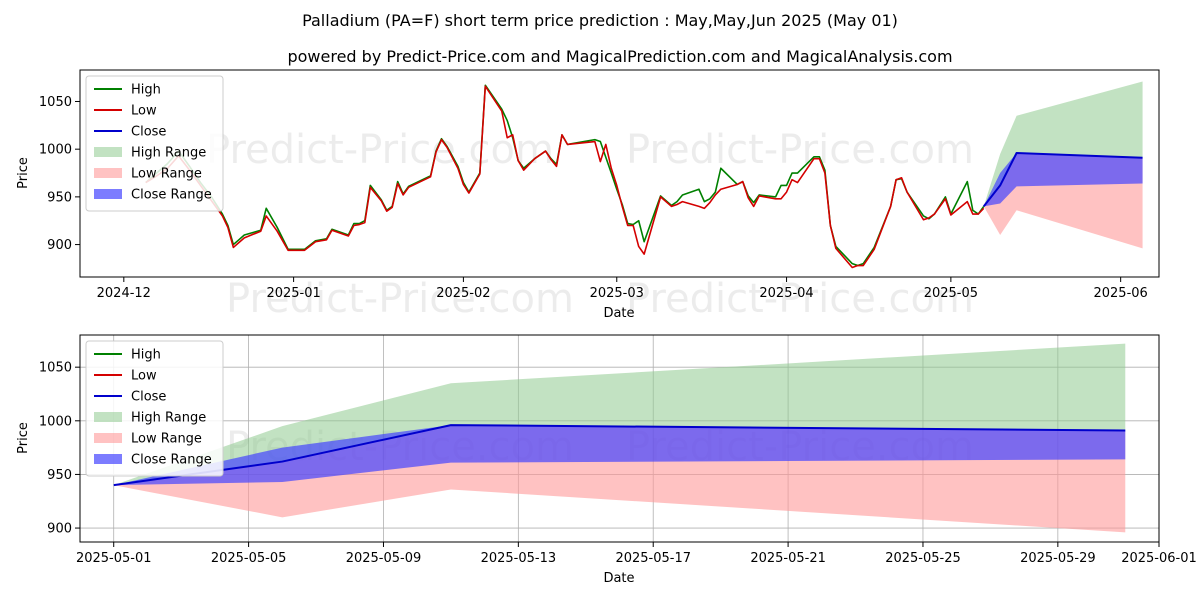 The height and width of the screenshot is (604, 1200). What do you see at coordinates (384, 558) in the screenshot?
I see `x-tick-label: 2025-05-09` at bounding box center [384, 558].